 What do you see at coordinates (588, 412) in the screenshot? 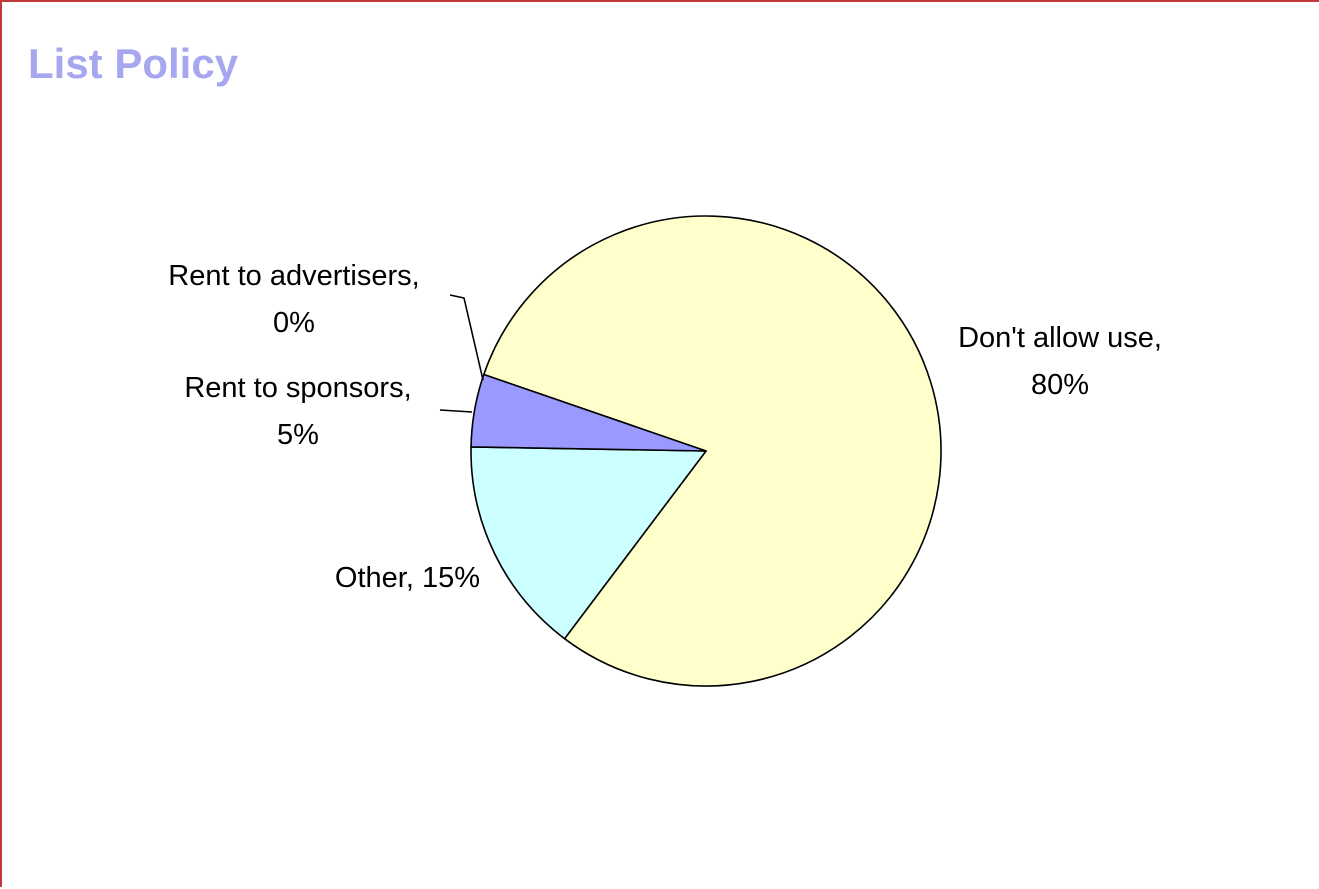
I see `pie-slice-rent-to-sponsors` at bounding box center [588, 412].